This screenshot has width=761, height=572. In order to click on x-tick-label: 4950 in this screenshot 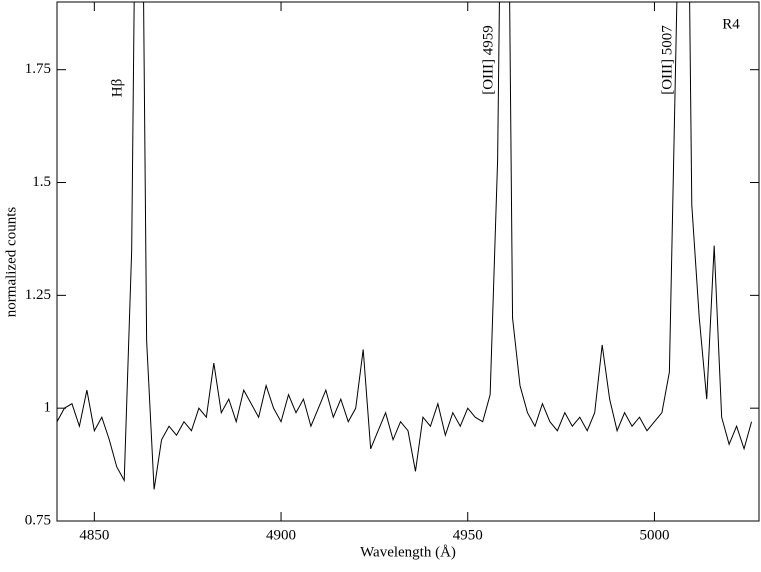, I will do `click(468, 535)`.